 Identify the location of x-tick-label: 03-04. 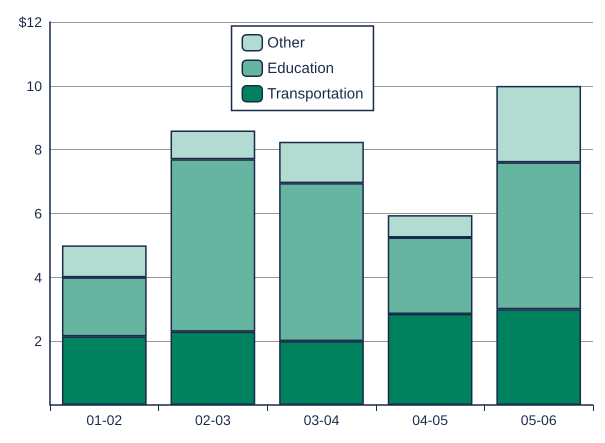
(322, 420).